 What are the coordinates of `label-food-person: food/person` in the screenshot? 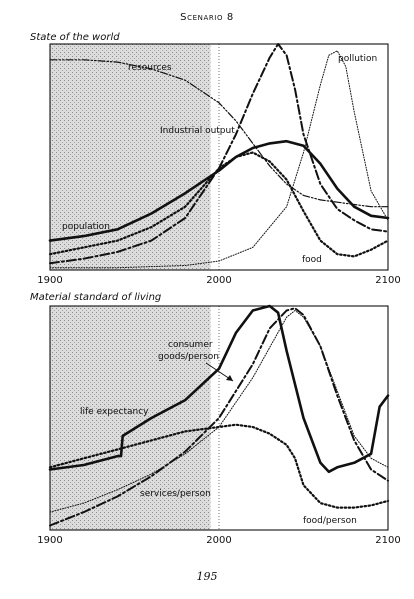 It's located at (330, 521).